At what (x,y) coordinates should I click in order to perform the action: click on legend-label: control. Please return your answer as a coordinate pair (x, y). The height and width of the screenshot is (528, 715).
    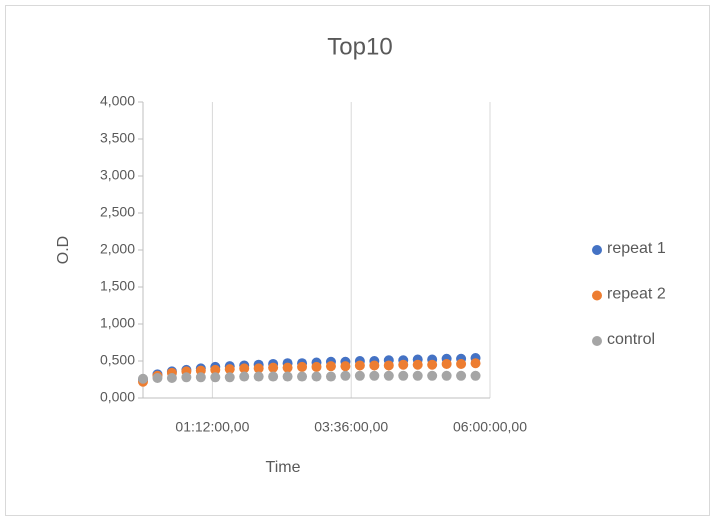
    Looking at the image, I should click on (631, 339).